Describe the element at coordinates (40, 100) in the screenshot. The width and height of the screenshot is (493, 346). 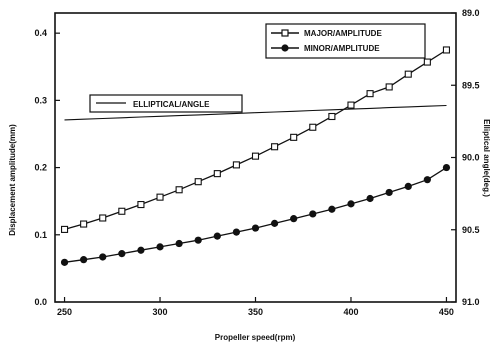
I see `y-tick-label: 0.3` at that location.